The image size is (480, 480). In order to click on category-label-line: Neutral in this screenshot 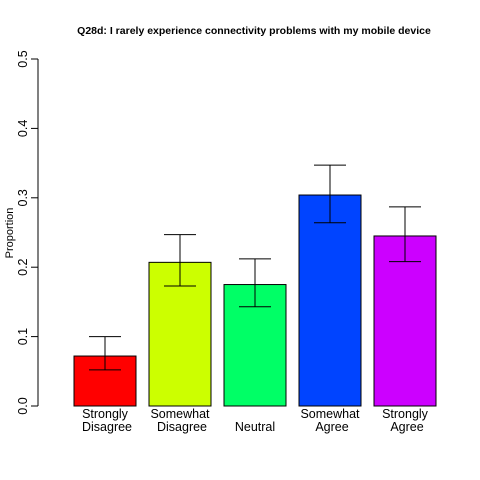, I will do `click(255, 427)`.